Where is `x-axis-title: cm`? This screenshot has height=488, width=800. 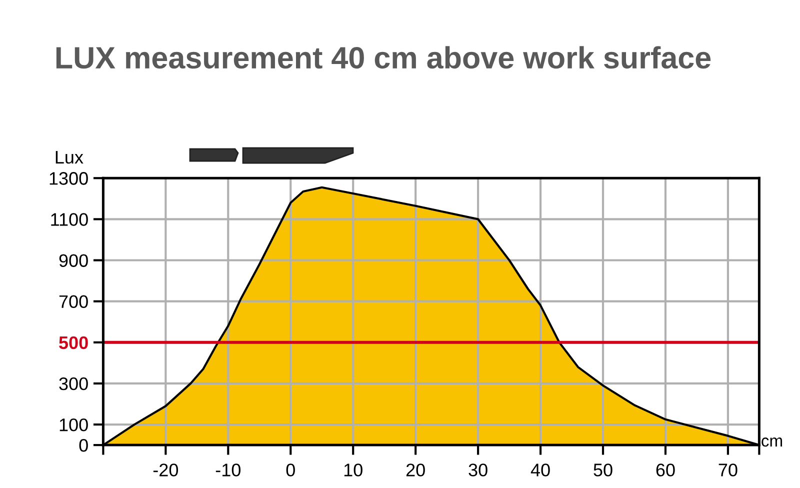
x-axis-title: cm is located at coordinates (772, 442).